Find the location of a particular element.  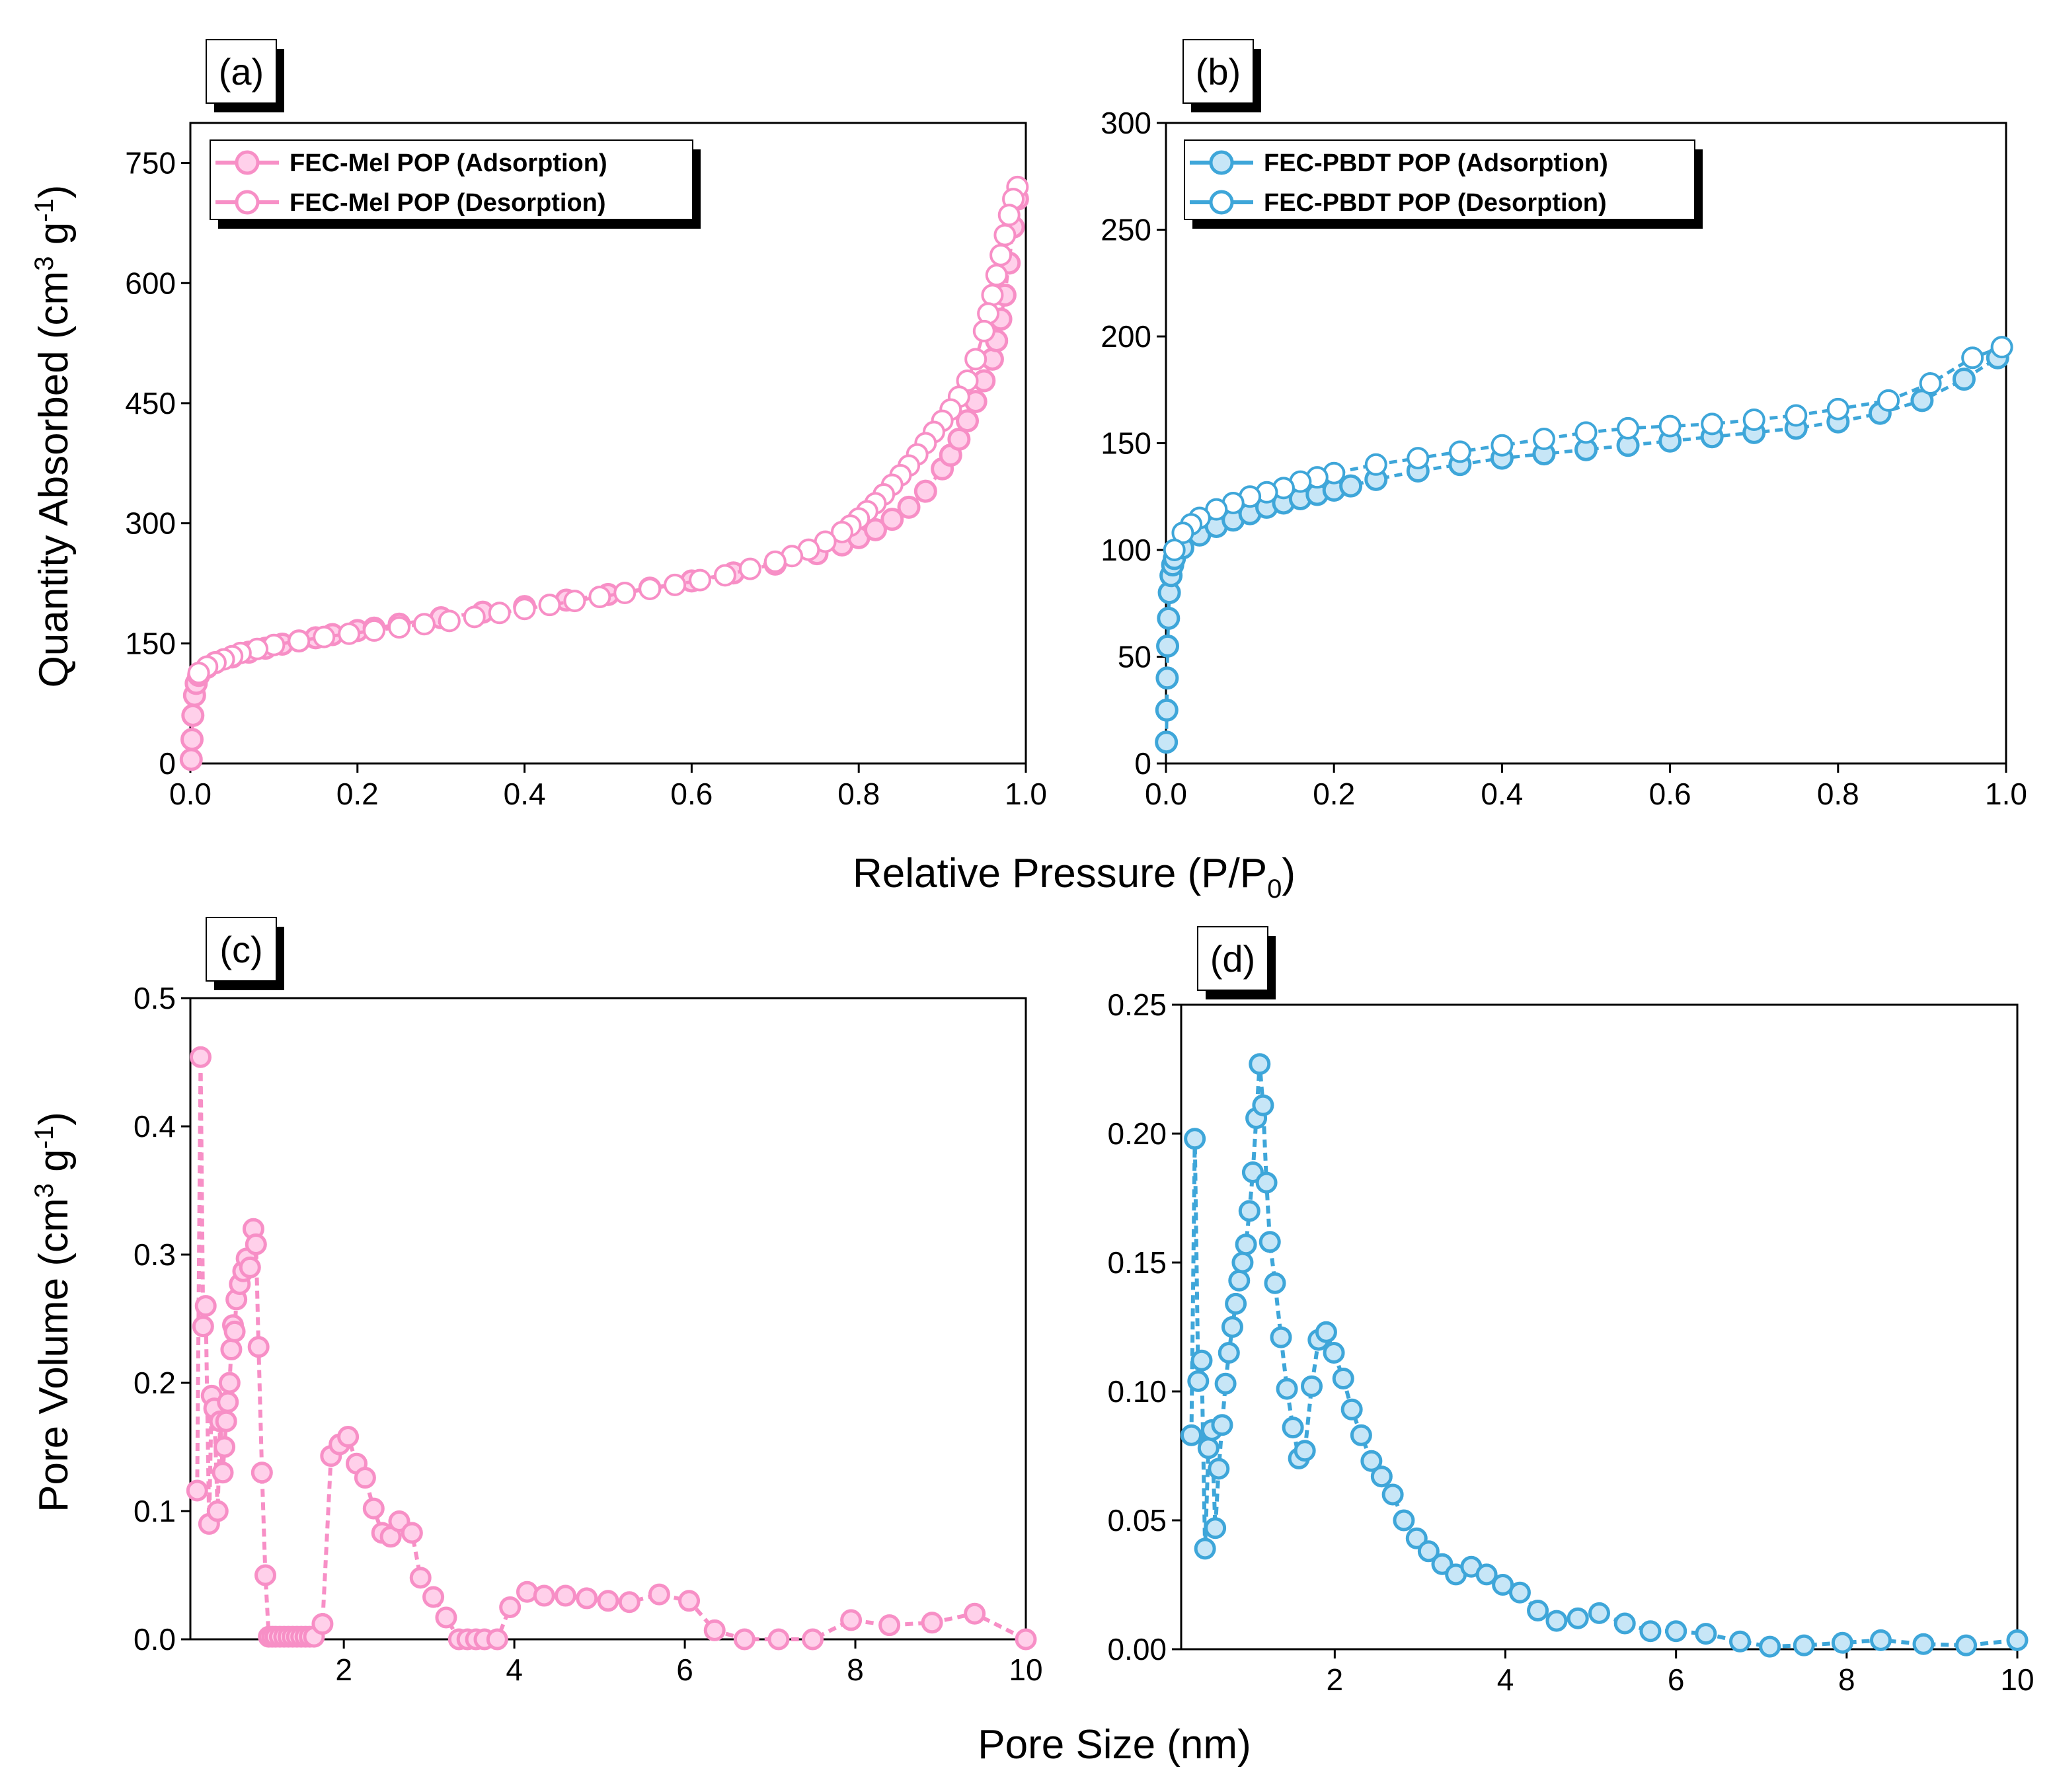

y-tick-label-d: 0.20 is located at coordinates (1137, 1133).